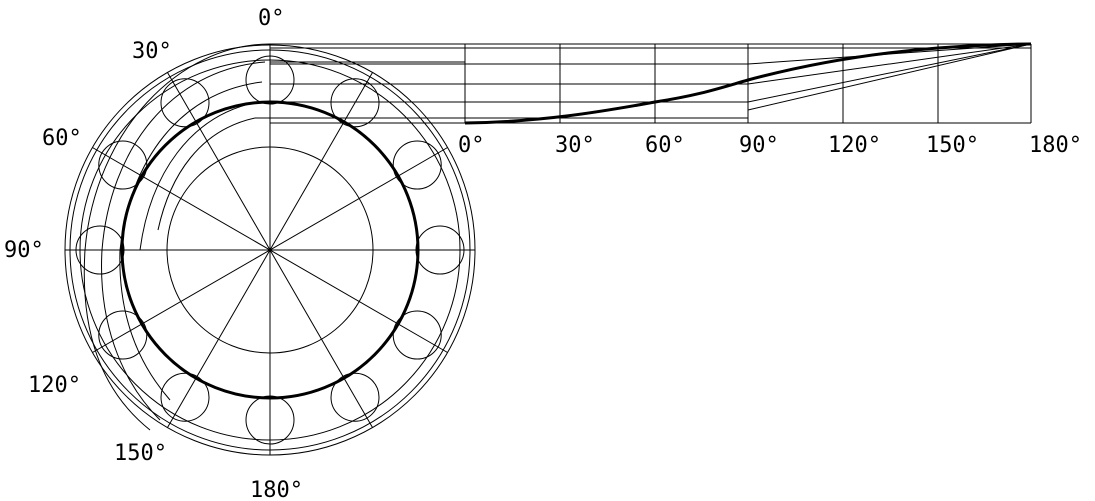 This screenshot has height=501, width=1095. What do you see at coordinates (665, 145) in the screenshot?
I see `axis-label-60: 60°` at bounding box center [665, 145].